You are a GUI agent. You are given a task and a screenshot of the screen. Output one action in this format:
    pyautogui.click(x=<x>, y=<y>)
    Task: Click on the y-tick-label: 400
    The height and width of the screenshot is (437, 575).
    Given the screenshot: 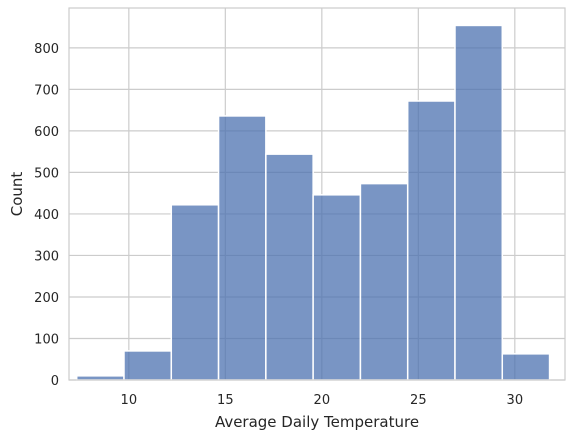 What is the action you would take?
    pyautogui.click(x=46, y=215)
    